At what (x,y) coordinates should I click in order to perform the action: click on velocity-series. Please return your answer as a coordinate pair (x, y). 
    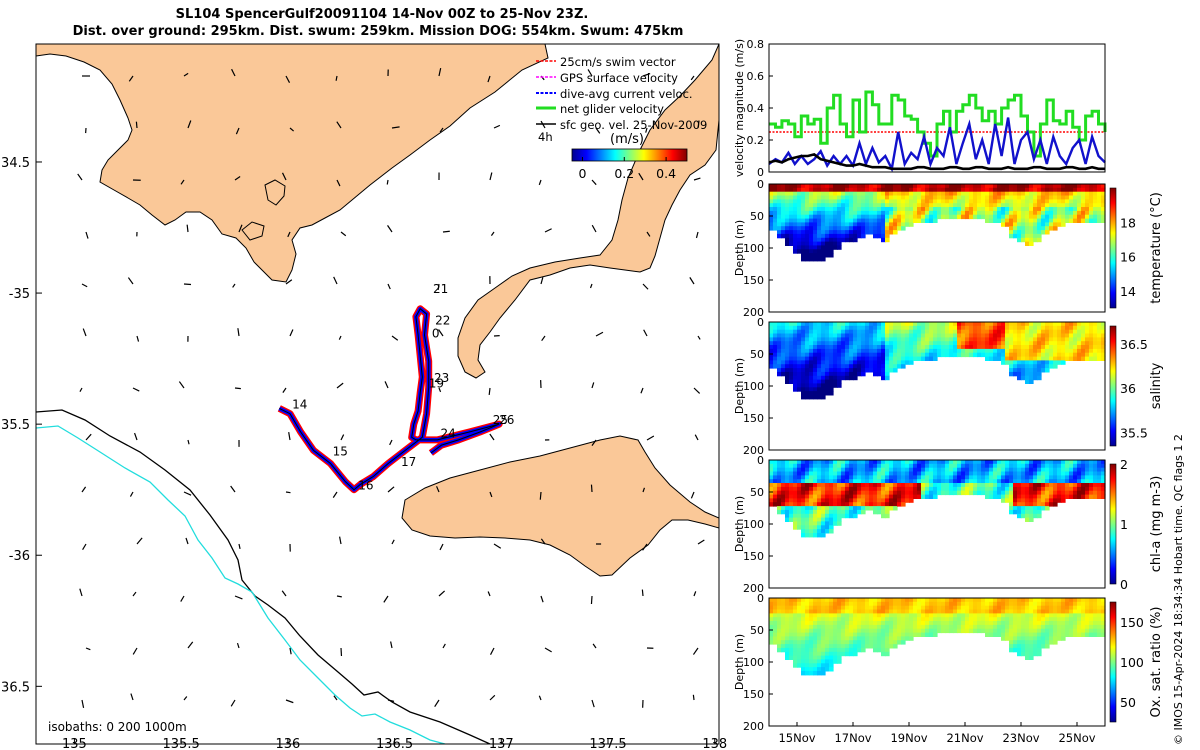
    Looking at the image, I should click on (937, 131).